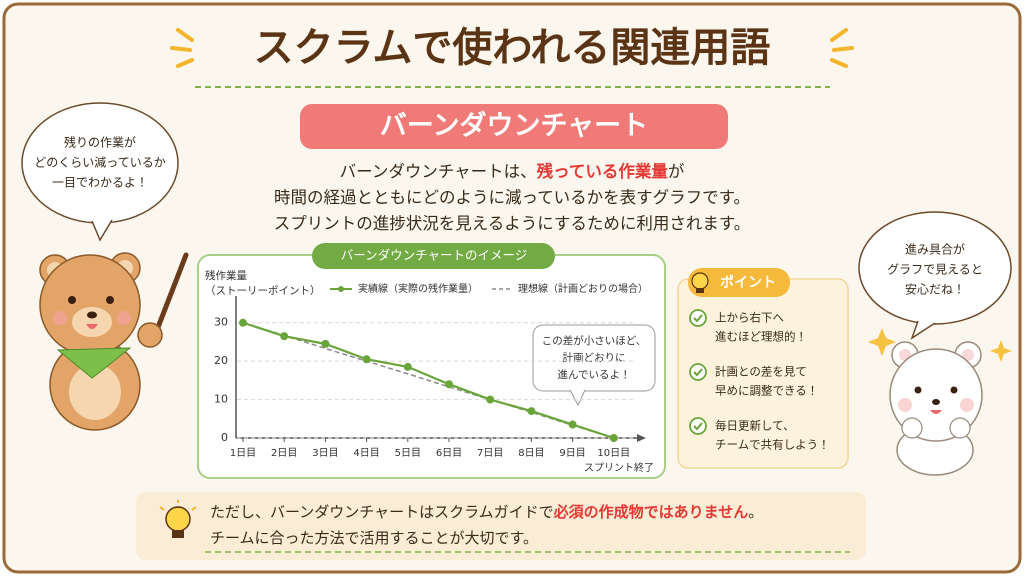 The width and height of the screenshot is (1024, 576). What do you see at coordinates (382, 512) in the screenshot?
I see `text-segment: ただし、バーンダウンチャートはスクラムガイドで` at bounding box center [382, 512].